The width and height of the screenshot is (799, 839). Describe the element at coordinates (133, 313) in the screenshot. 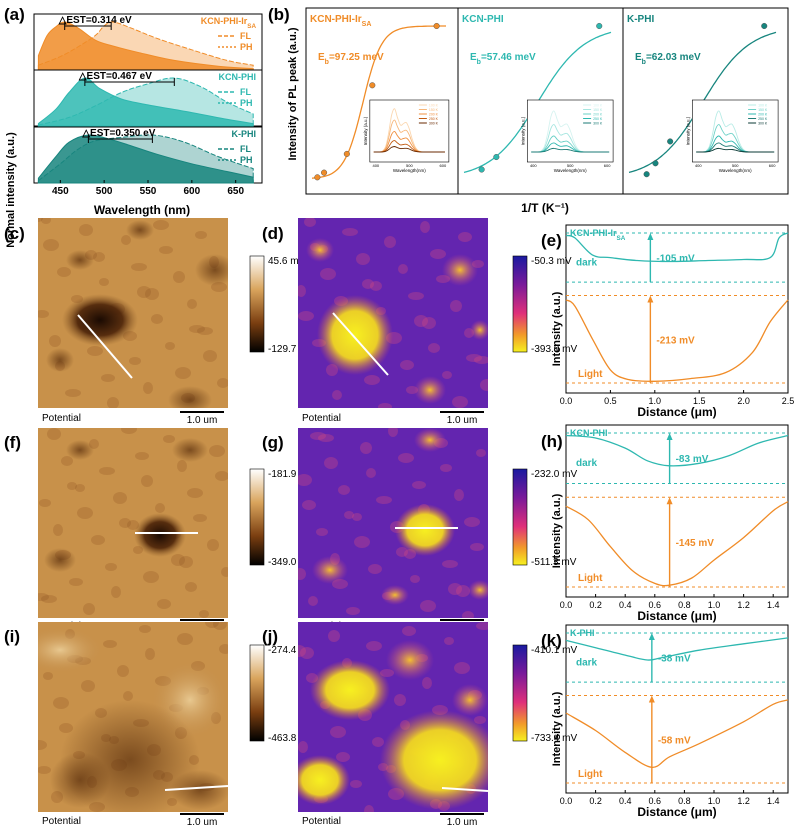

I see `map-features` at that location.